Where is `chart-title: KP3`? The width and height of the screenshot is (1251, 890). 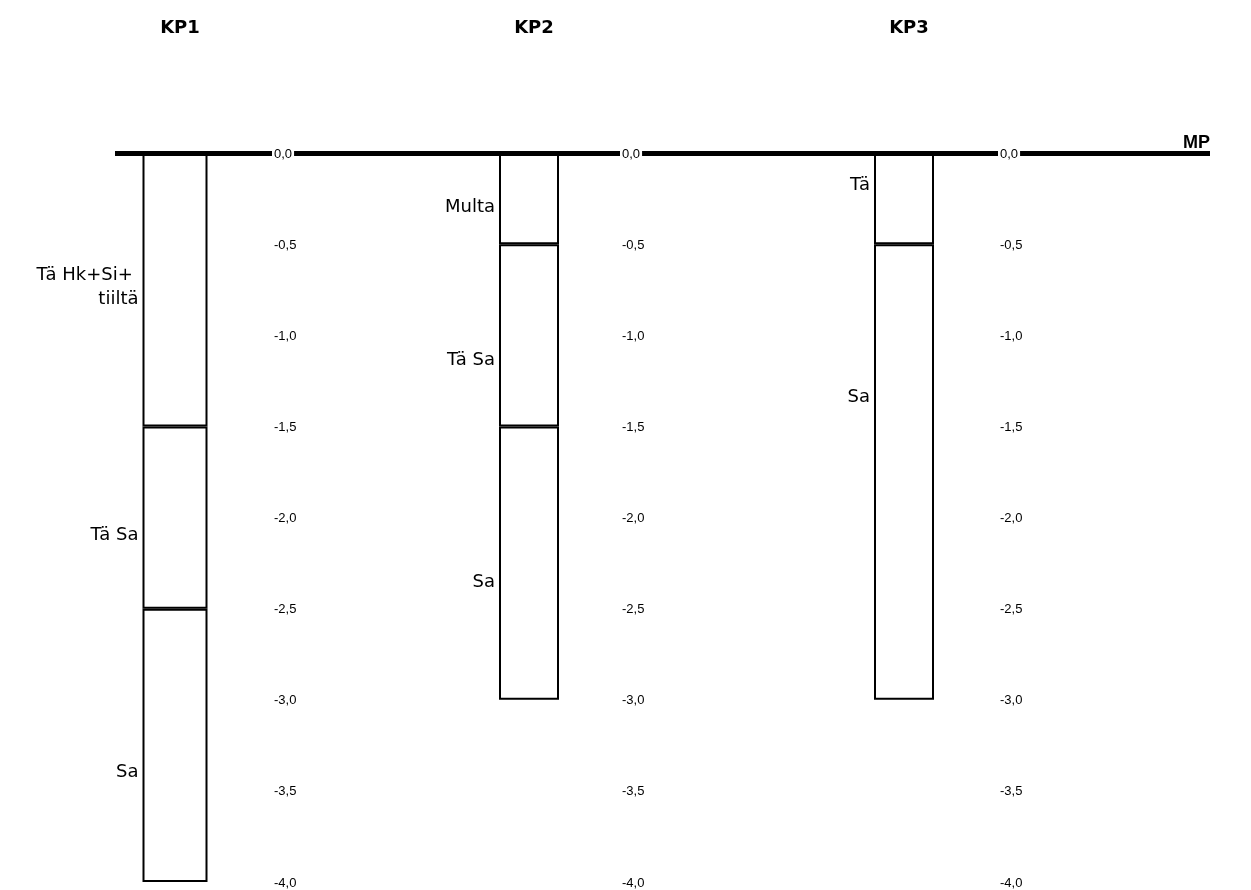
chart-title: KP3 is located at coordinates (909, 26).